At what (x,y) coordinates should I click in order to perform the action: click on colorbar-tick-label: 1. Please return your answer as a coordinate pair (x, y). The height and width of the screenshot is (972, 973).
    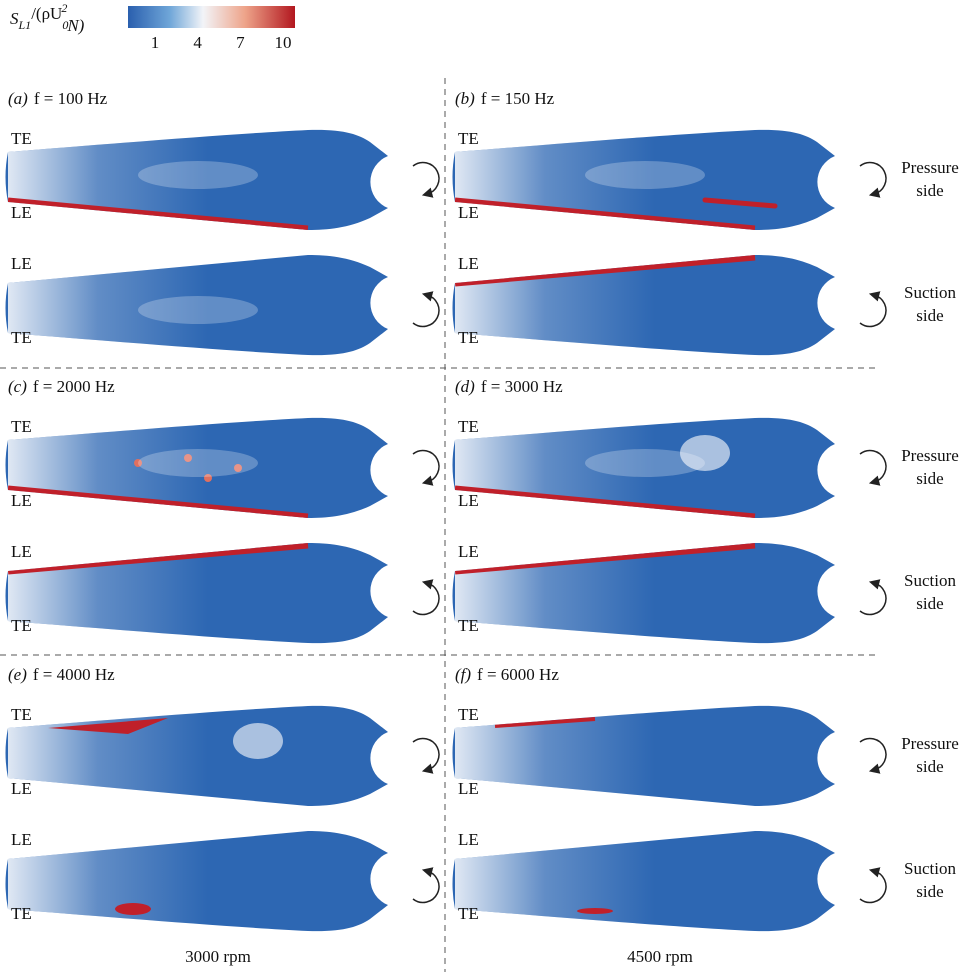
    Looking at the image, I should click on (155, 42).